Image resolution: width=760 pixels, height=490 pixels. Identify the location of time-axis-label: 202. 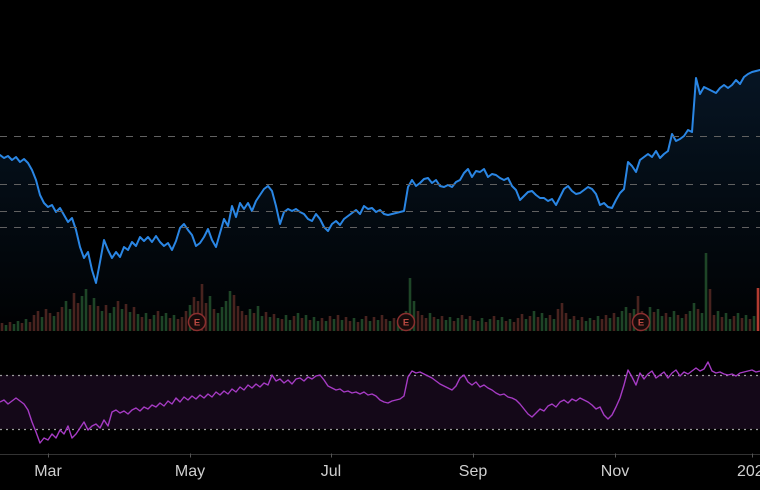
(748, 471).